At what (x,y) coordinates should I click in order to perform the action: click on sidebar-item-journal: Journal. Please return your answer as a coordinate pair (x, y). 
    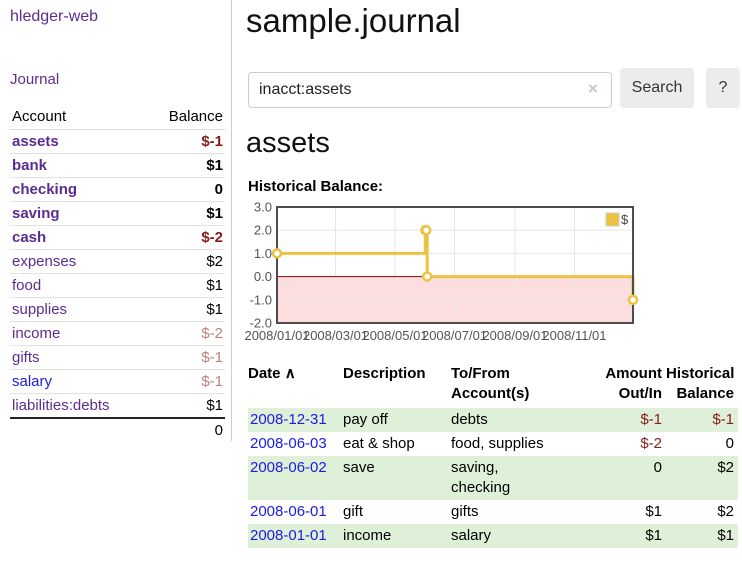
    Looking at the image, I should click on (35, 79).